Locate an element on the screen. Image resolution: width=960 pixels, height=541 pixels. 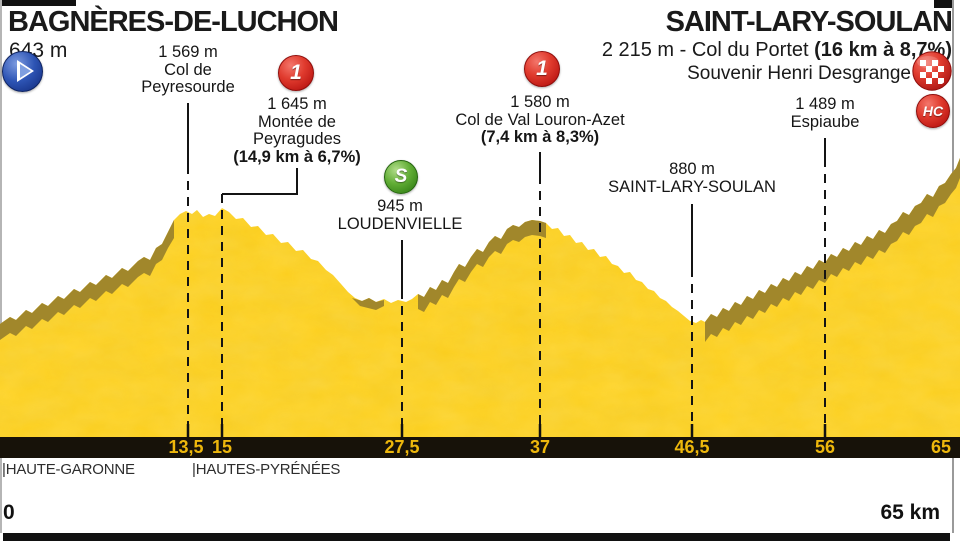
km-tick-label: 65 is located at coordinates (941, 447).